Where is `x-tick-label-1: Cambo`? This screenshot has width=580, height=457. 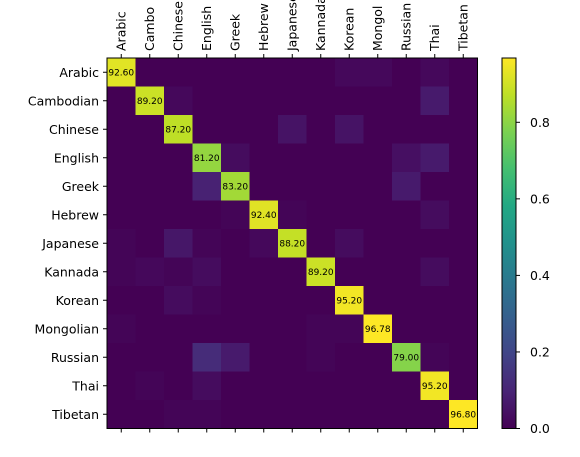
x-tick-label-1: Cambo is located at coordinates (149, 29).